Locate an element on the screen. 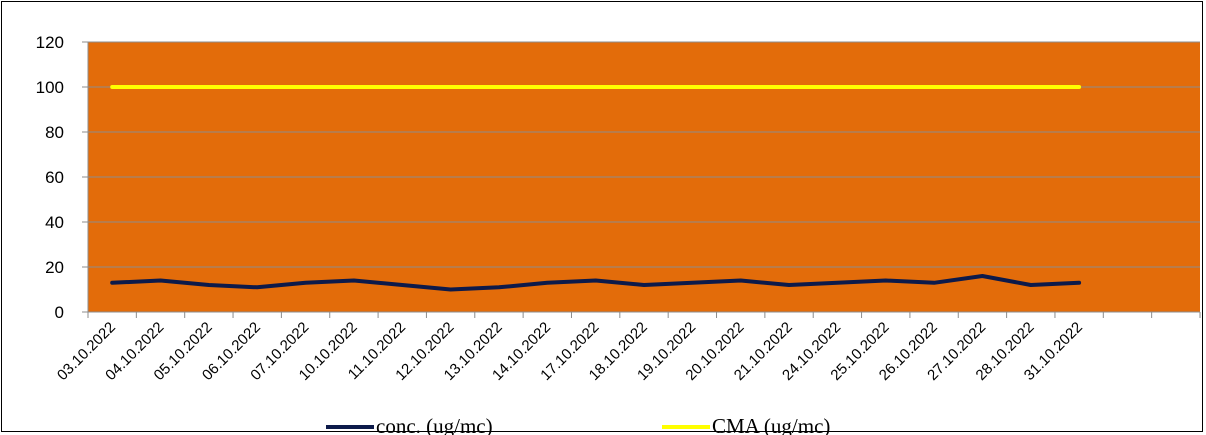 This screenshot has width=1206, height=435. y-axis: 0 20 40 60 80 100 120 is located at coordinates (62, 177).